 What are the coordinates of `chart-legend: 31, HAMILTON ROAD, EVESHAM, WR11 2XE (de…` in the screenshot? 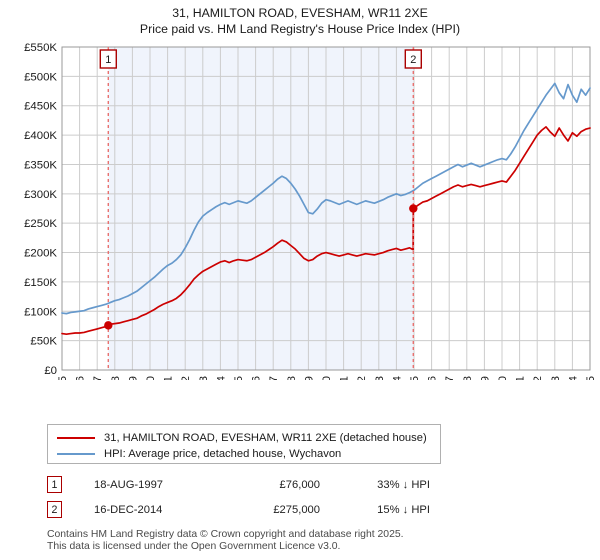 It's located at (244, 444).